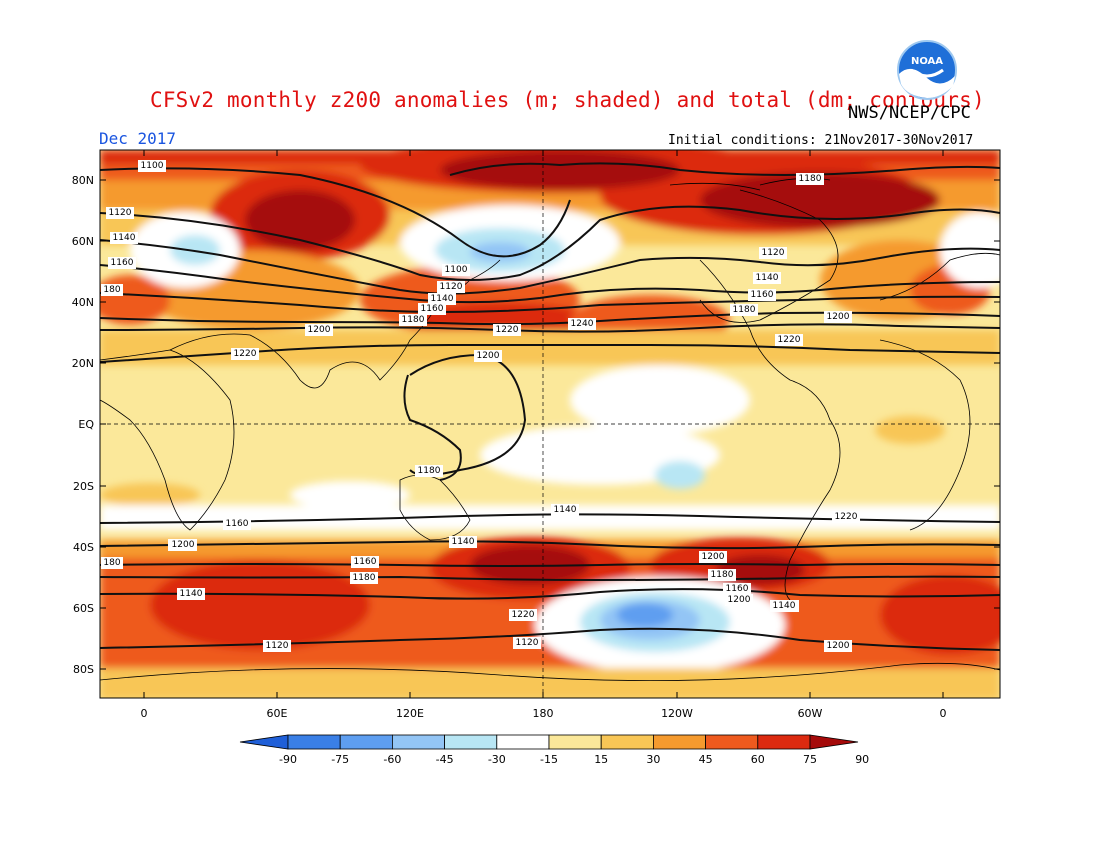 The width and height of the screenshot is (1100, 850). Describe the element at coordinates (543, 713) in the screenshot. I see `lon-label: 180` at that location.